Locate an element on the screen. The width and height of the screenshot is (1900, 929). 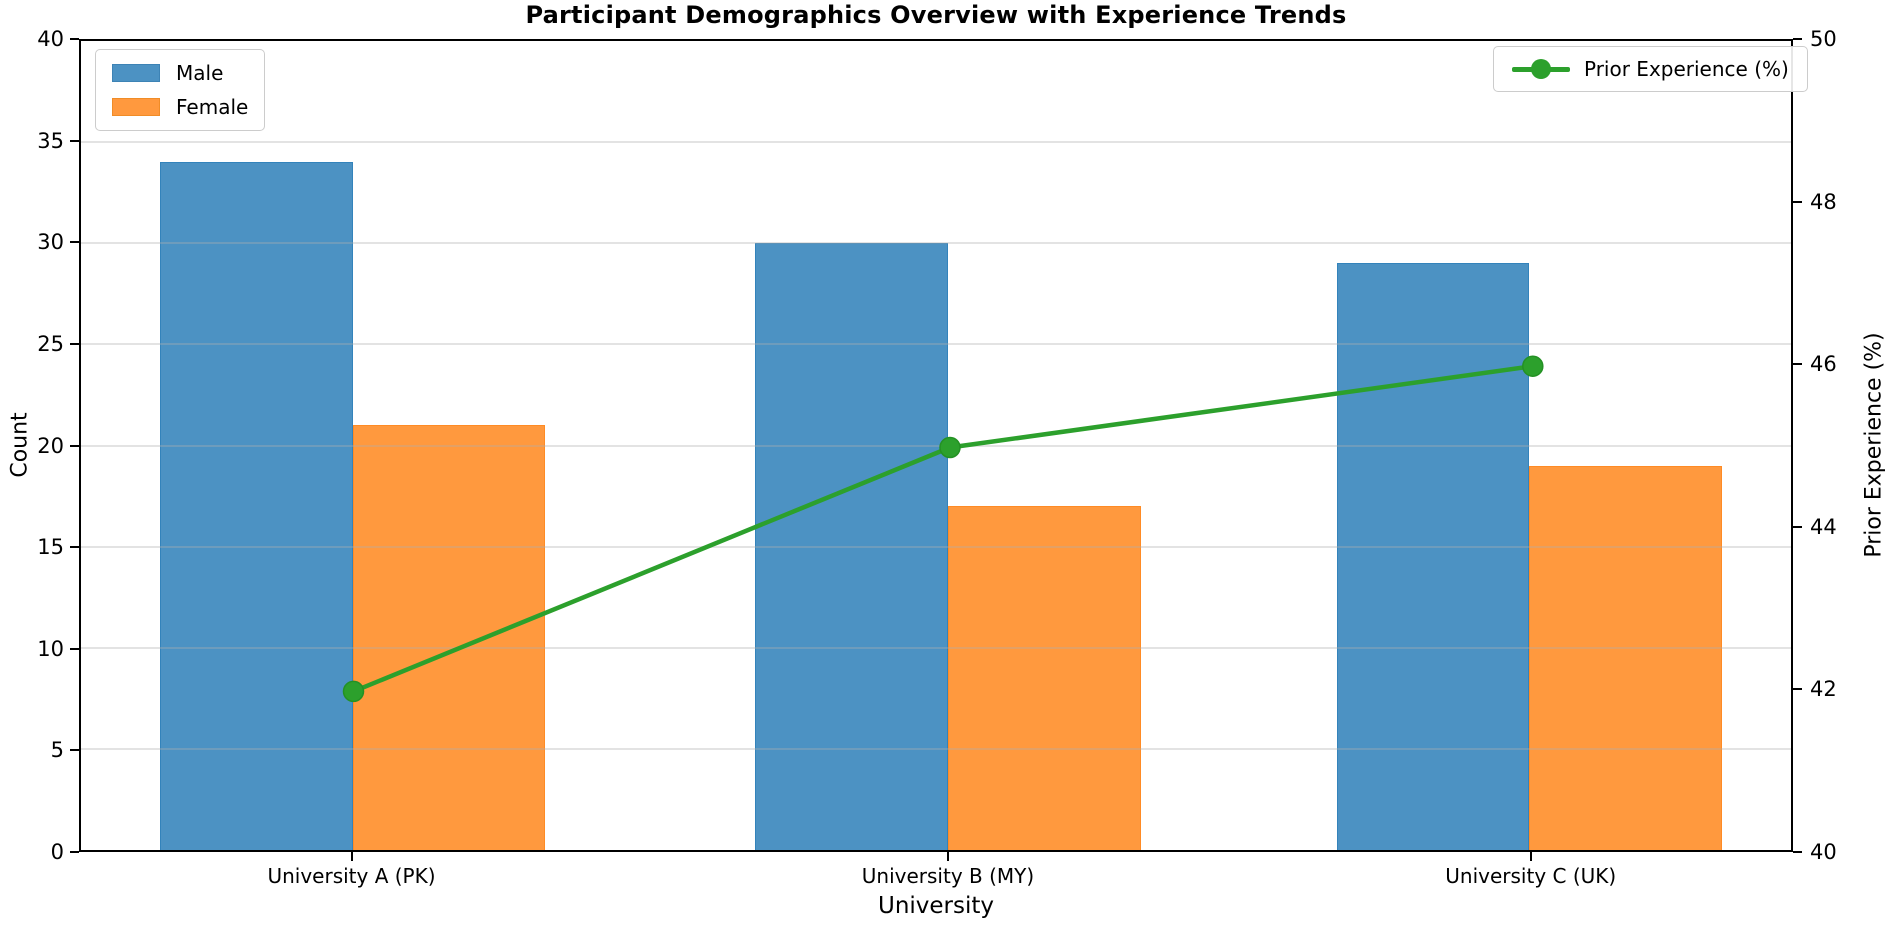
legend-male-label: Male is located at coordinates (200, 73).